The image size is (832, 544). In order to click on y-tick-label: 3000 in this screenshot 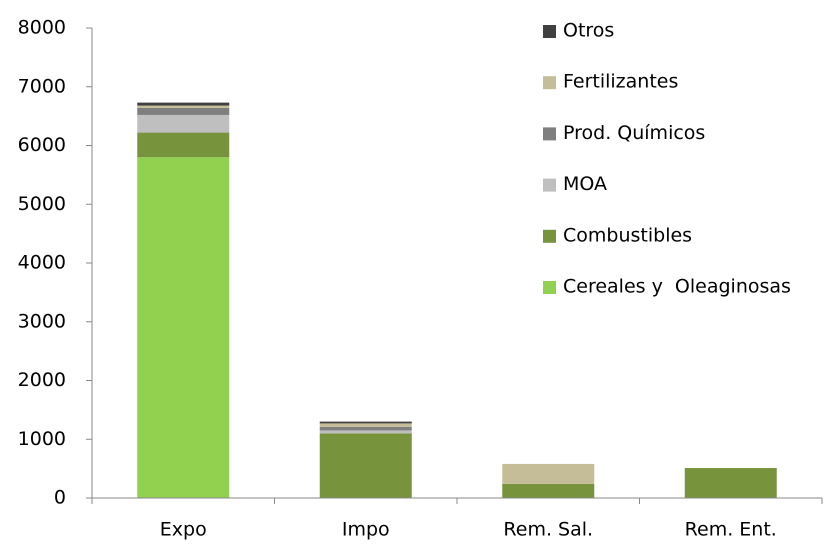, I will do `click(42, 321)`.